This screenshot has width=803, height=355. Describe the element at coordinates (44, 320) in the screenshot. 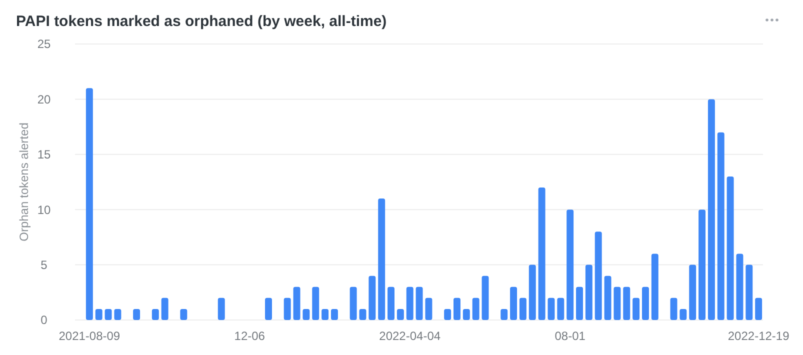

I see `y-tick-label: 0` at that location.